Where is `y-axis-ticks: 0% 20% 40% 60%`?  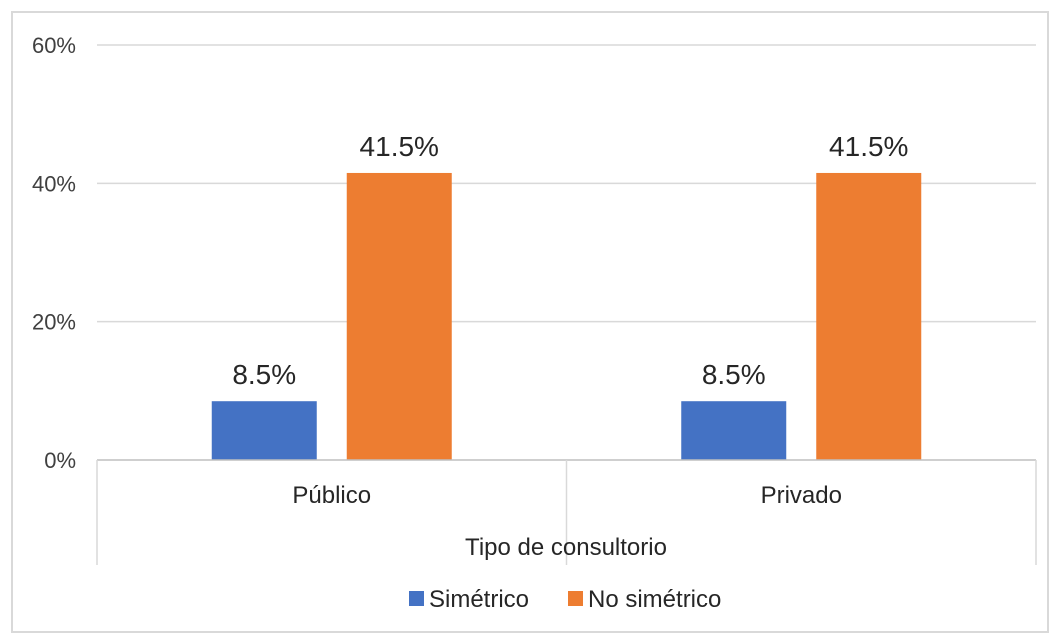
y-axis-ticks: 0% 20% 40% 60% is located at coordinates (54, 253).